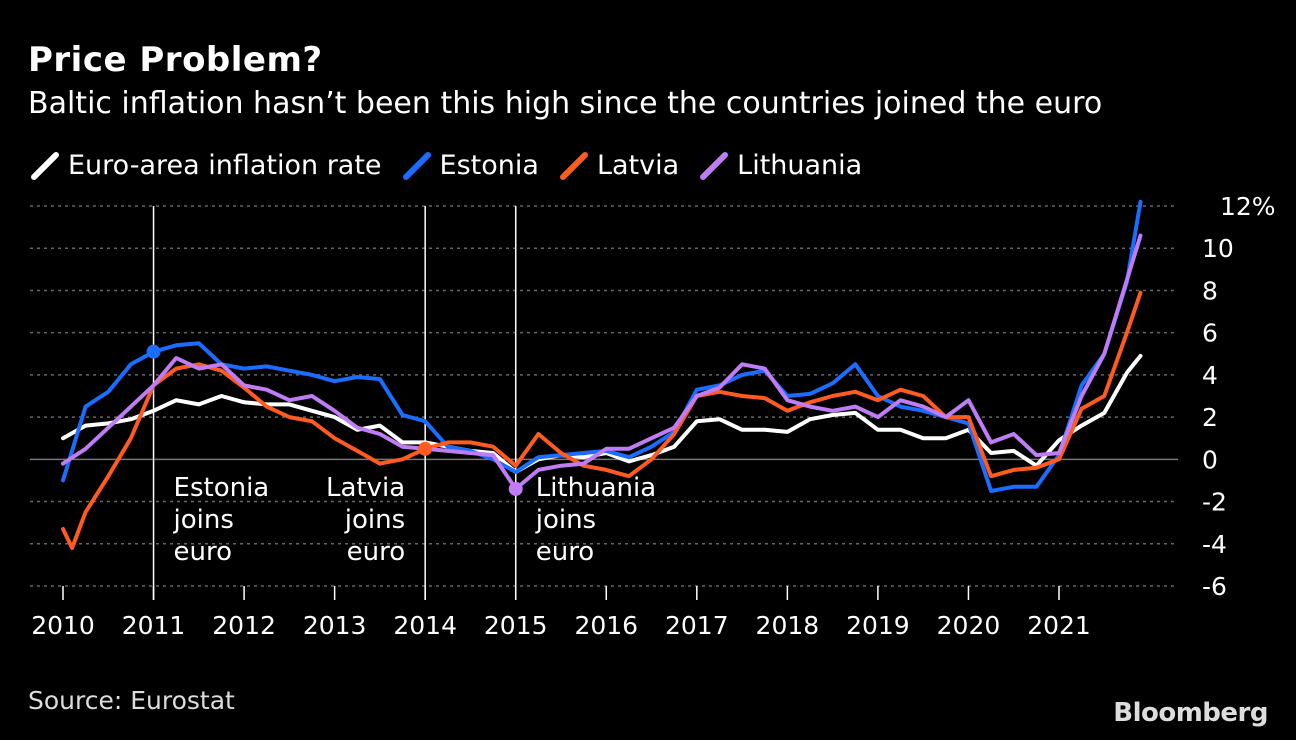  I want to click on y-tick-label: 0, so click(1210, 459).